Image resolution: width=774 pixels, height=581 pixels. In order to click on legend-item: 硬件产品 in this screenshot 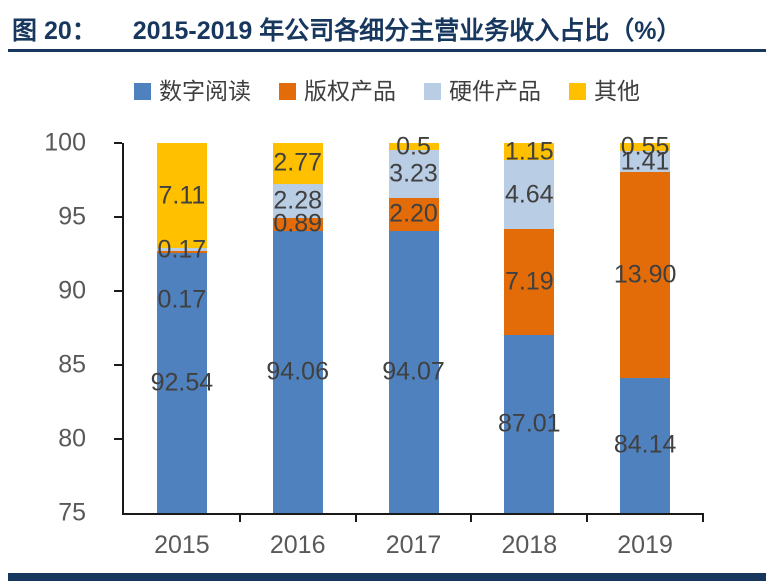, I will do `click(482, 91)`.